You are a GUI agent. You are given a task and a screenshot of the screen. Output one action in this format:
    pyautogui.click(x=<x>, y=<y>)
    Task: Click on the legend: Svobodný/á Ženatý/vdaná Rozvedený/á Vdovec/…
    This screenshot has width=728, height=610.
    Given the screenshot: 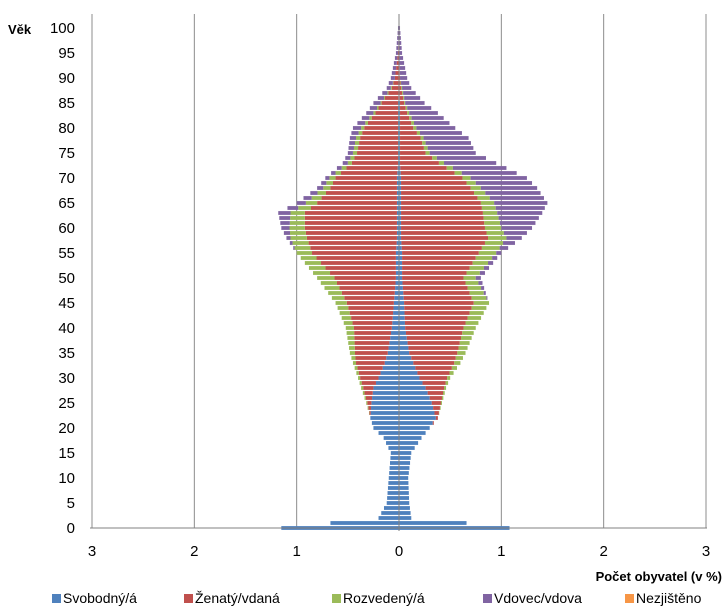 What is the action you would take?
    pyautogui.click(x=377, y=598)
    